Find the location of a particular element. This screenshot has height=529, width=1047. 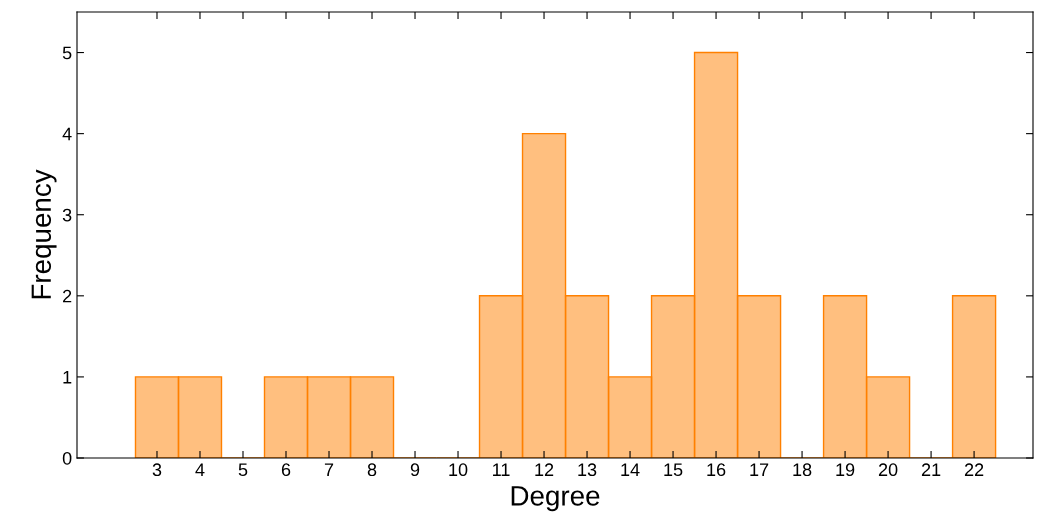

x-tick-label: 4 is located at coordinates (200, 469).